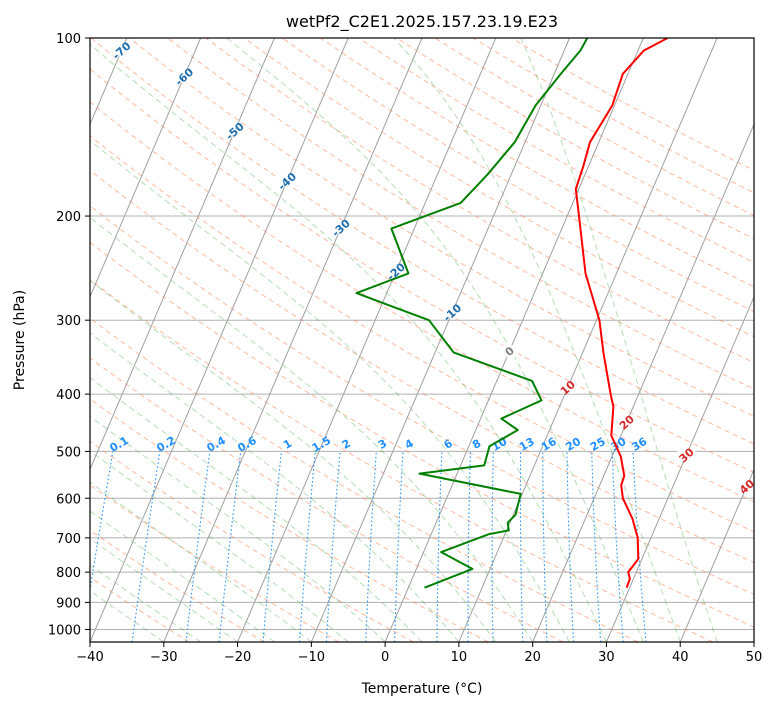  What do you see at coordinates (68, 603) in the screenshot?
I see `y-tick-label: 900` at bounding box center [68, 603].